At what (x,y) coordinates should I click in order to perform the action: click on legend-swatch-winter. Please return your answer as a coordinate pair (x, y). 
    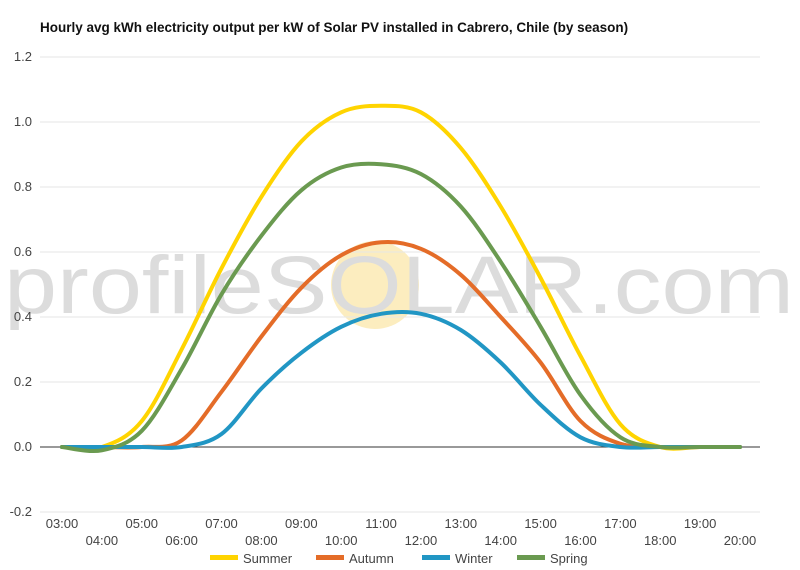
    Looking at the image, I should click on (436, 557).